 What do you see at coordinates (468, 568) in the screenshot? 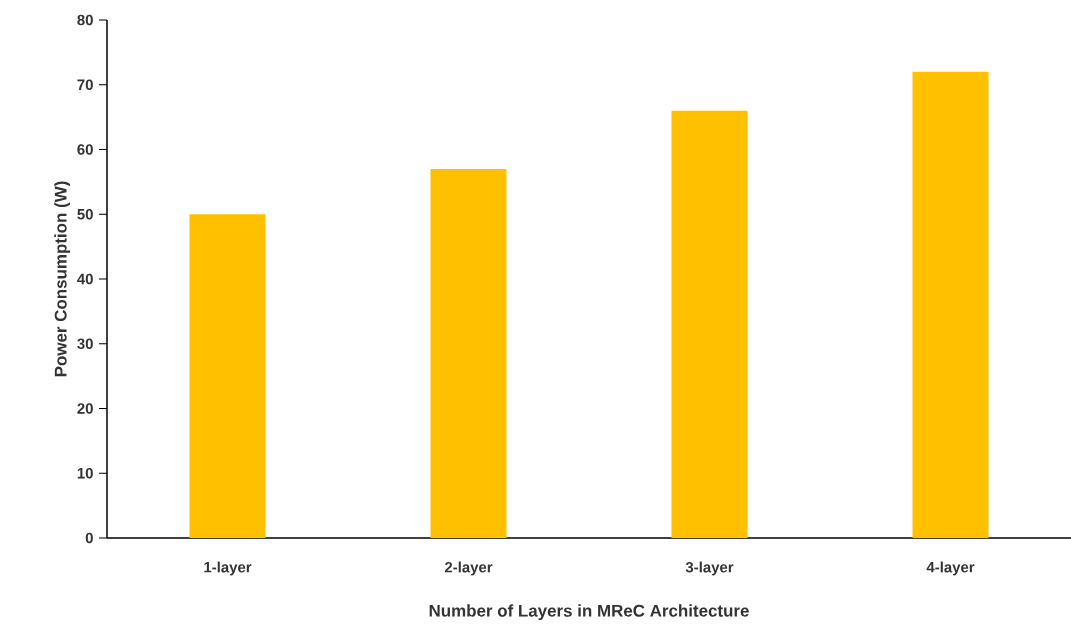
I see `x-tick-label: 2-layer` at bounding box center [468, 568].